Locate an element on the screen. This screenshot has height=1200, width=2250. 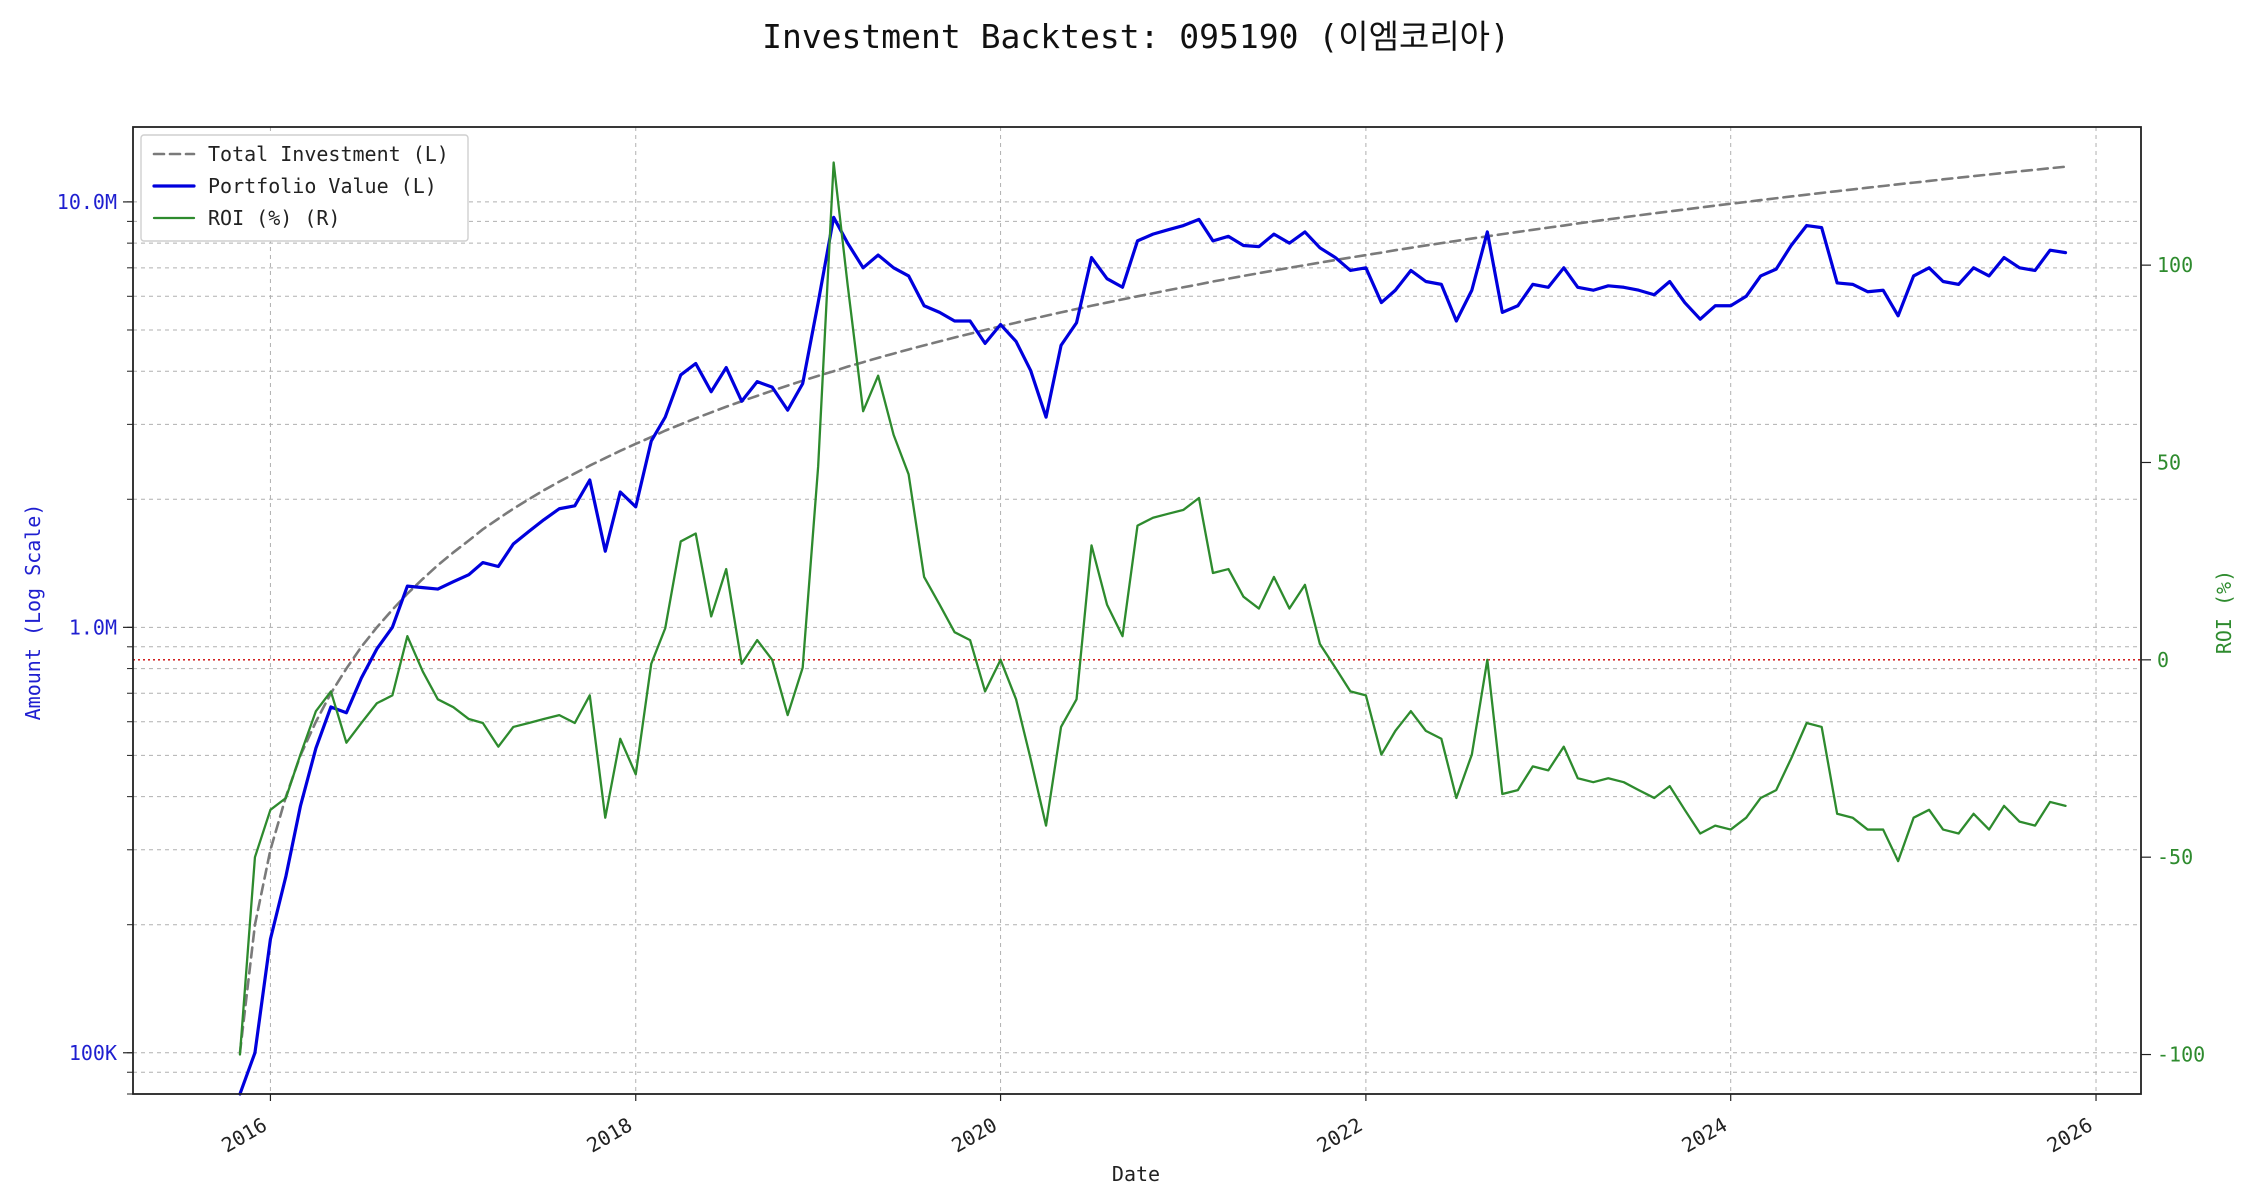
legend-box is located at coordinates (304, 188).